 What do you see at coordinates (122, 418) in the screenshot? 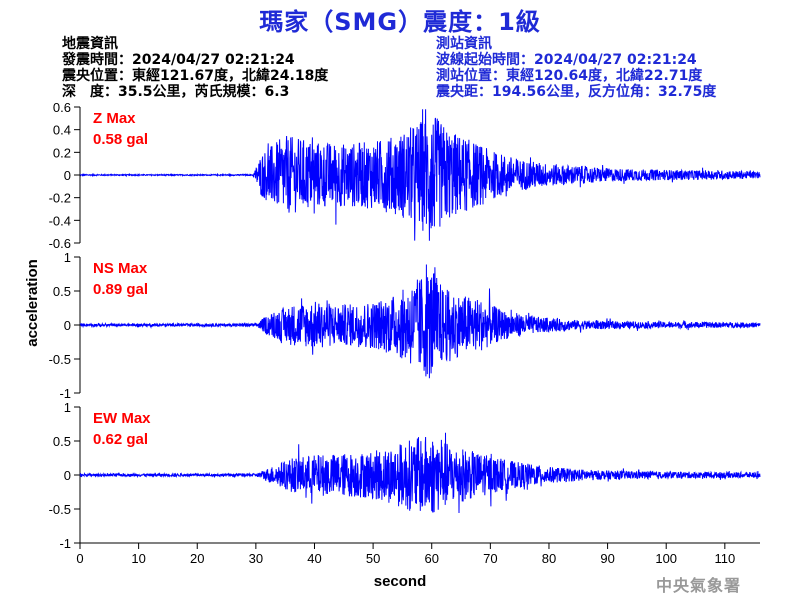
I see `max-label-title: EW Max` at bounding box center [122, 418].